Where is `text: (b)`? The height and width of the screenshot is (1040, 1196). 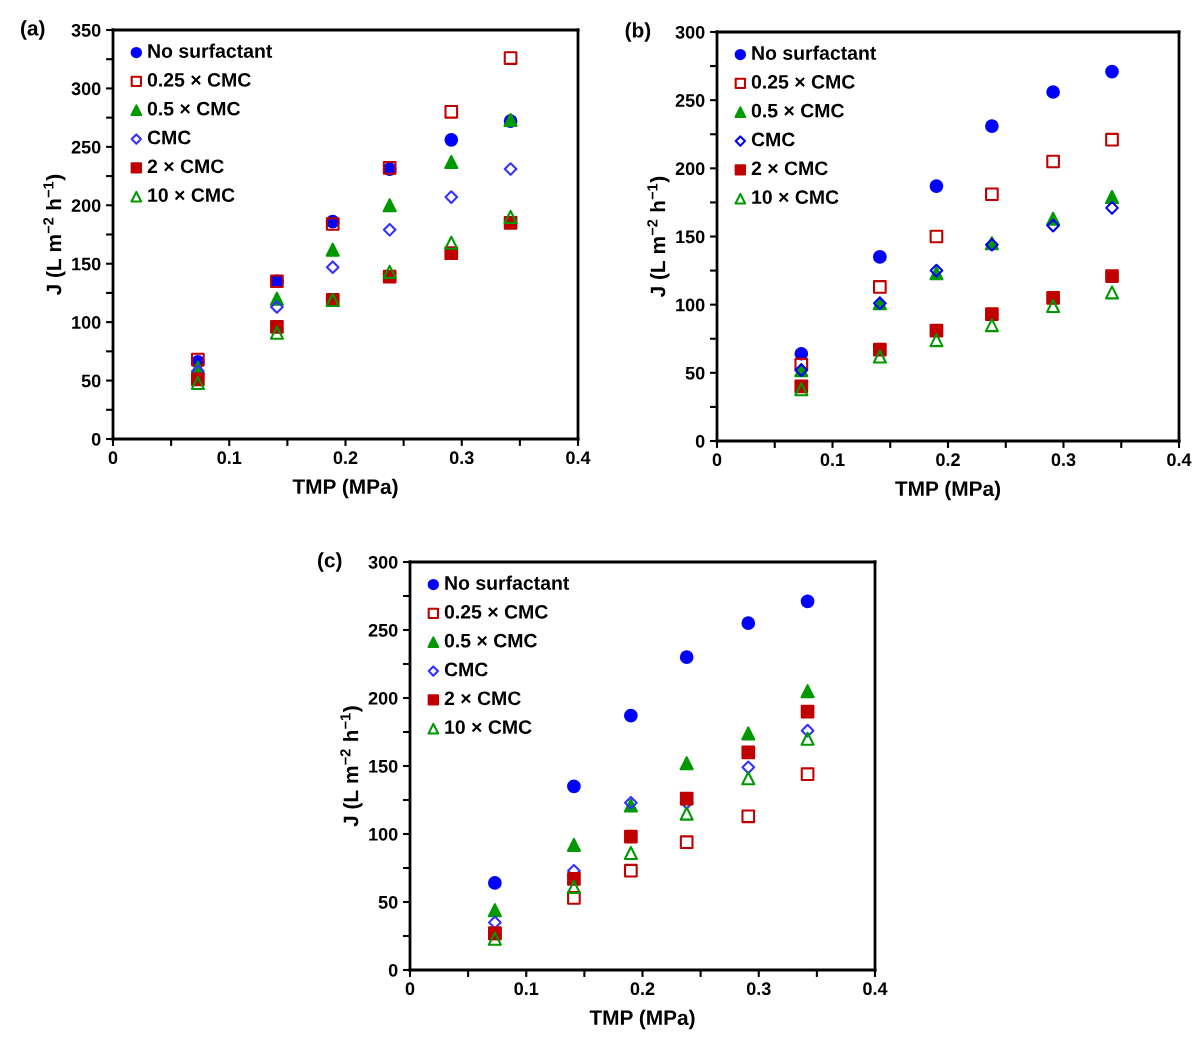 text: (b) is located at coordinates (638, 32).